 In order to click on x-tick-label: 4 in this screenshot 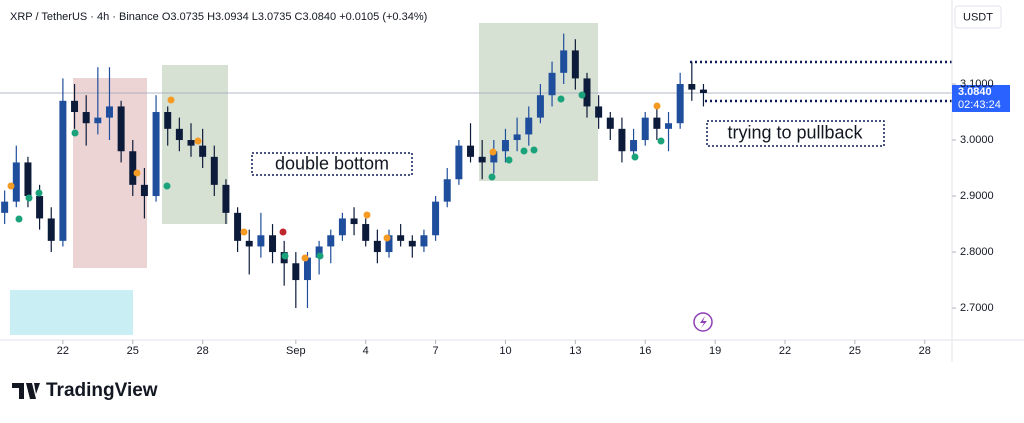, I will do `click(366, 351)`.